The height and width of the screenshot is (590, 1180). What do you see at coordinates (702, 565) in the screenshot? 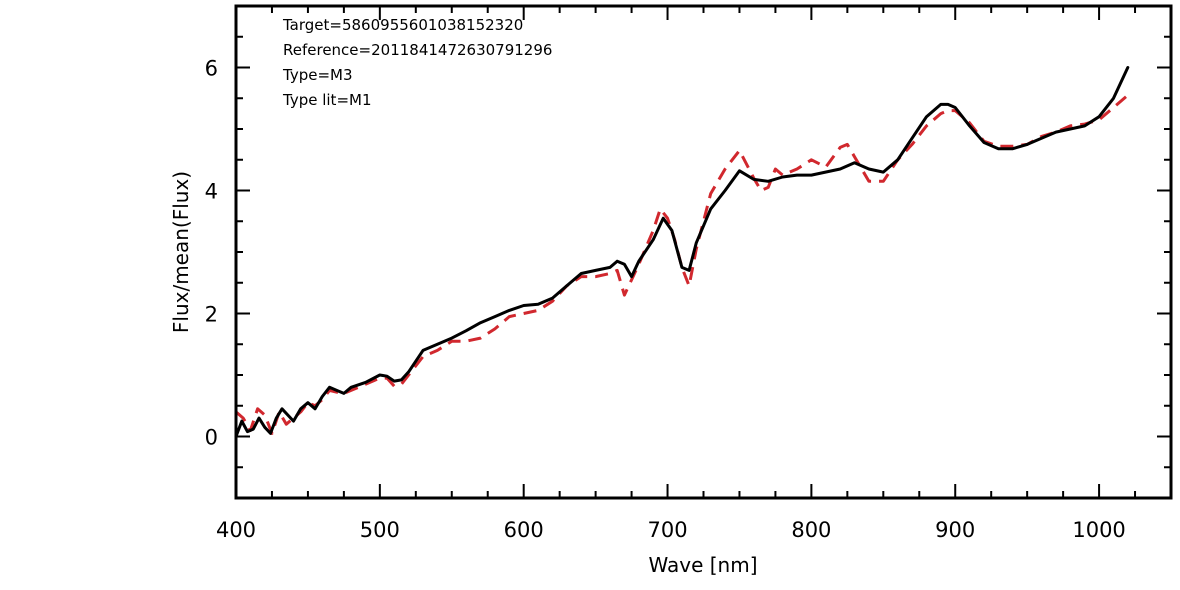
I see `x-axis-label: Wave [nm]` at bounding box center [702, 565].